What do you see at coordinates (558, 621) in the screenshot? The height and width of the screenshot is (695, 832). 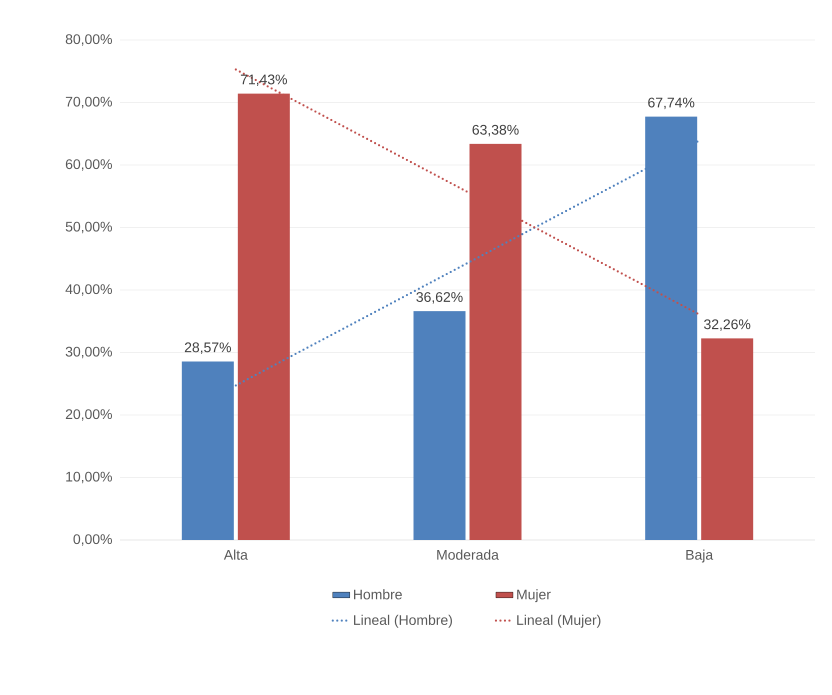 I see `legend-label: Lineal (Mujer)` at bounding box center [558, 621].